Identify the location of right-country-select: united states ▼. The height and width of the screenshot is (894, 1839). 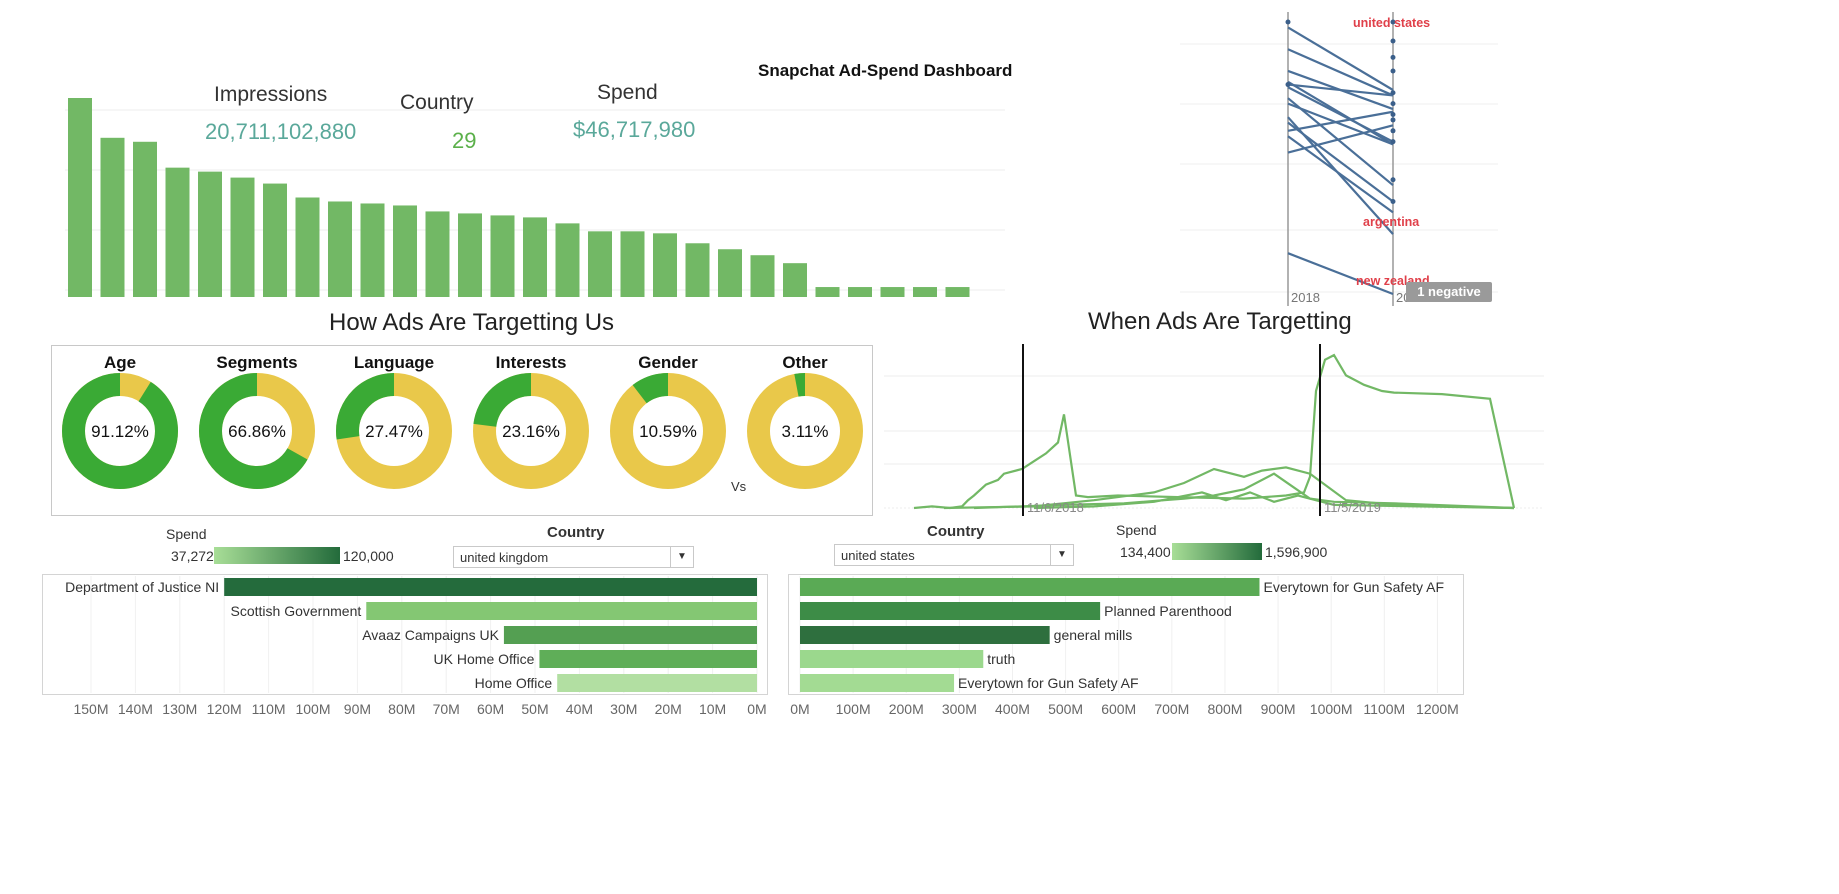
(954, 555).